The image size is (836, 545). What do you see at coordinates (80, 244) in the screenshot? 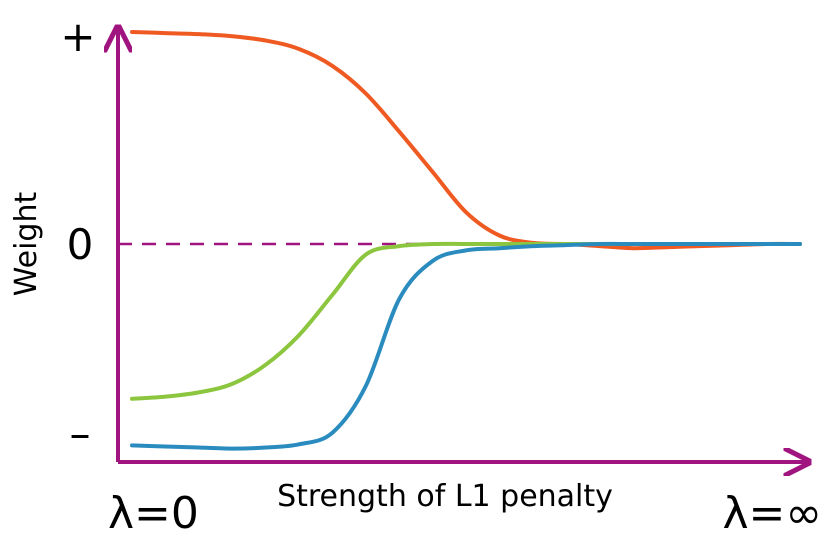
I see `y-tick-zero: 0` at bounding box center [80, 244].